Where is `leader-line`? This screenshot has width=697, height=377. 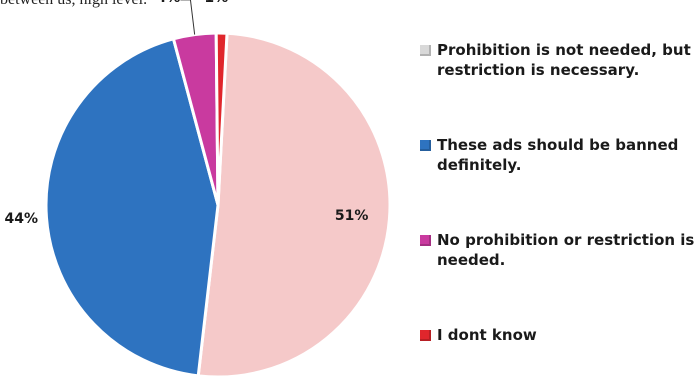 leader-line is located at coordinates (188, 17).